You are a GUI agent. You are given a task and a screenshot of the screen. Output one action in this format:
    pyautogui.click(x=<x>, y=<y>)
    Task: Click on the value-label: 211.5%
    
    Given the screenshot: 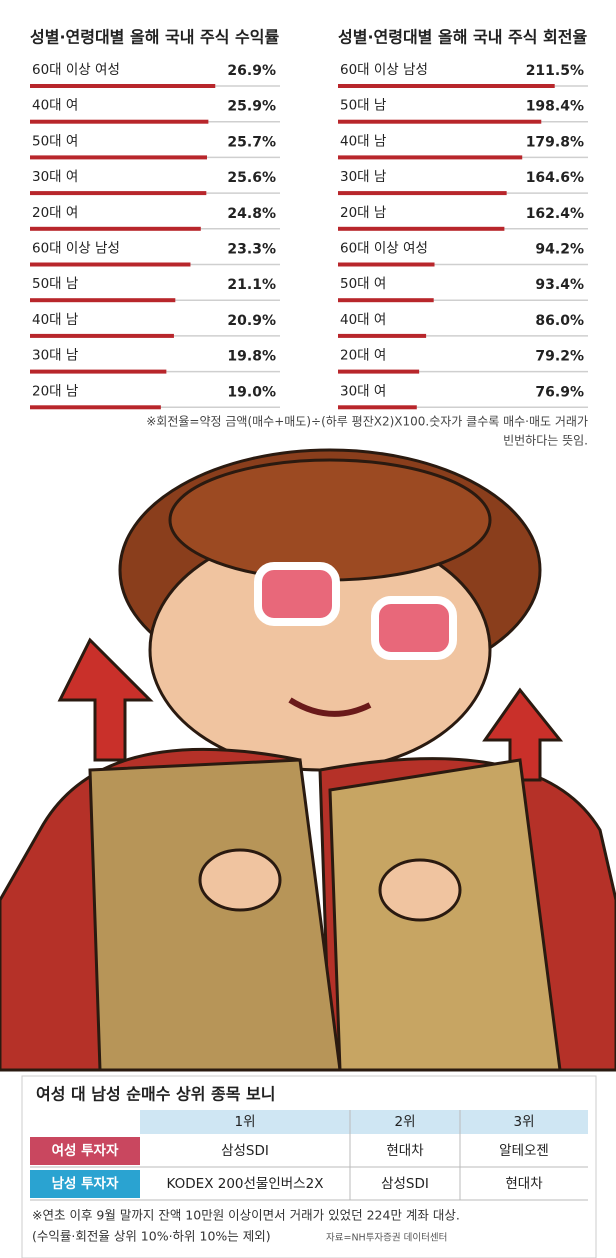 What is the action you would take?
    pyautogui.click(x=555, y=71)
    